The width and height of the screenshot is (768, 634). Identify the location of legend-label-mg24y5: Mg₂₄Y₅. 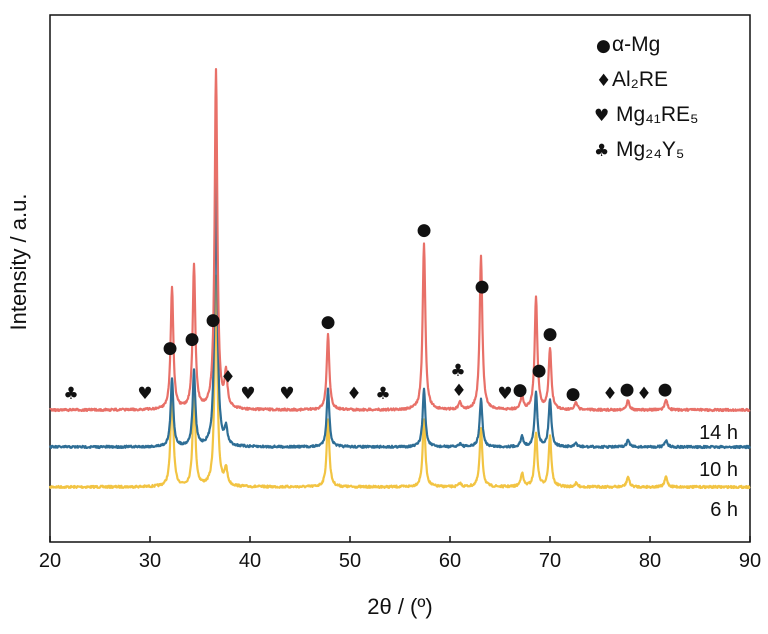
(650, 149).